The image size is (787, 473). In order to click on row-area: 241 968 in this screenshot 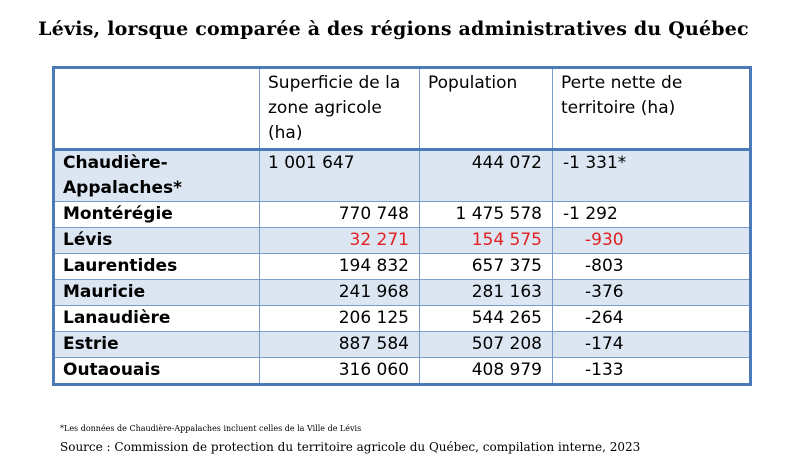, I will do `click(339, 292)`.